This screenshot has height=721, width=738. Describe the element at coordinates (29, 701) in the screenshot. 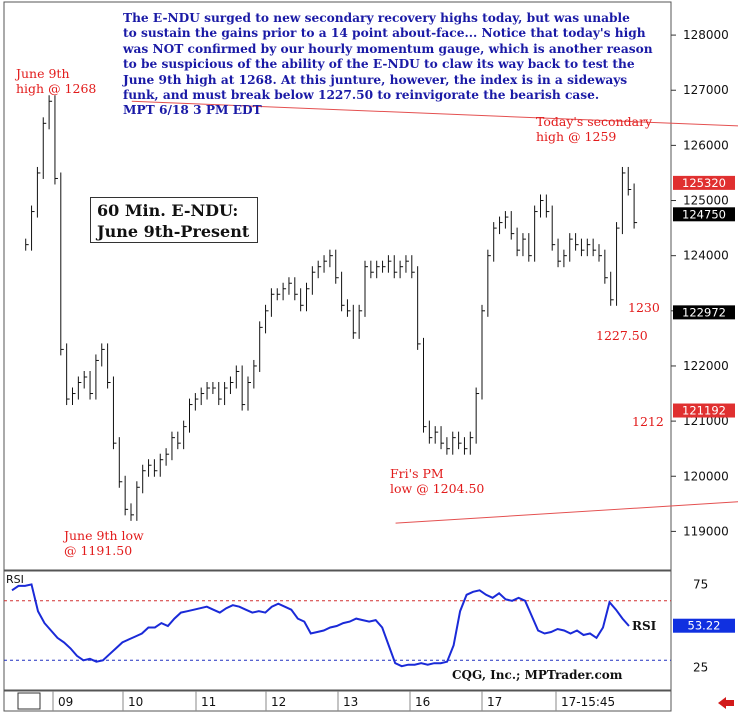

I see `scroll-box` at that location.